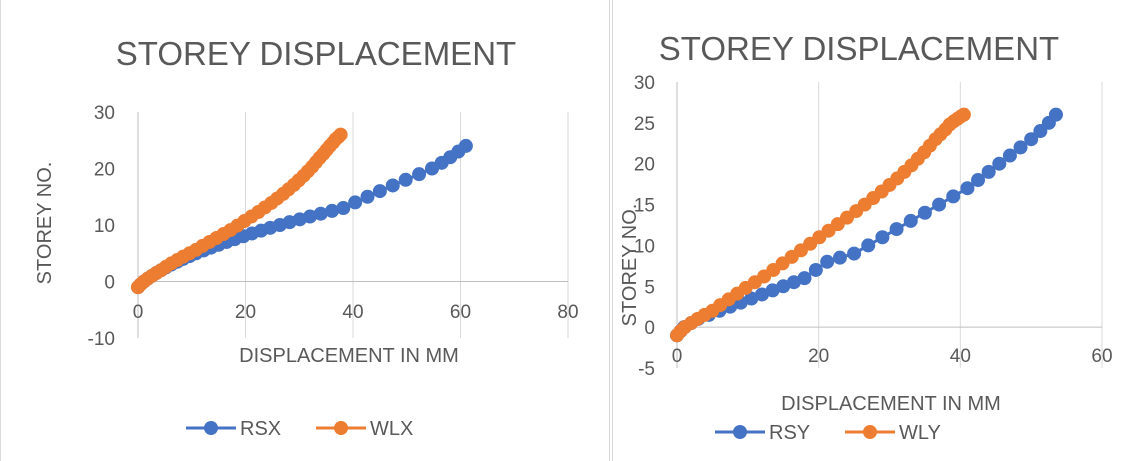  What do you see at coordinates (104, 226) in the screenshot?
I see `y-tick-label: 10` at bounding box center [104, 226].